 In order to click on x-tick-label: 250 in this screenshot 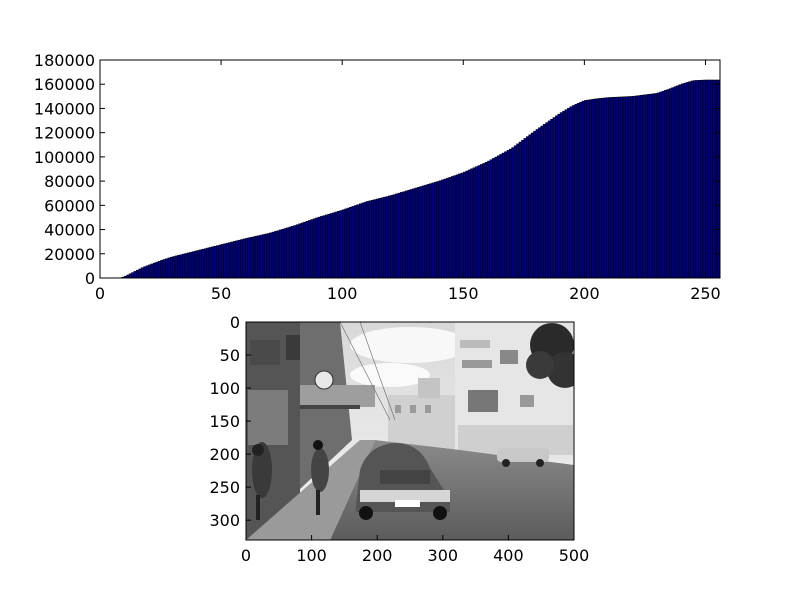, I will do `click(705, 293)`.